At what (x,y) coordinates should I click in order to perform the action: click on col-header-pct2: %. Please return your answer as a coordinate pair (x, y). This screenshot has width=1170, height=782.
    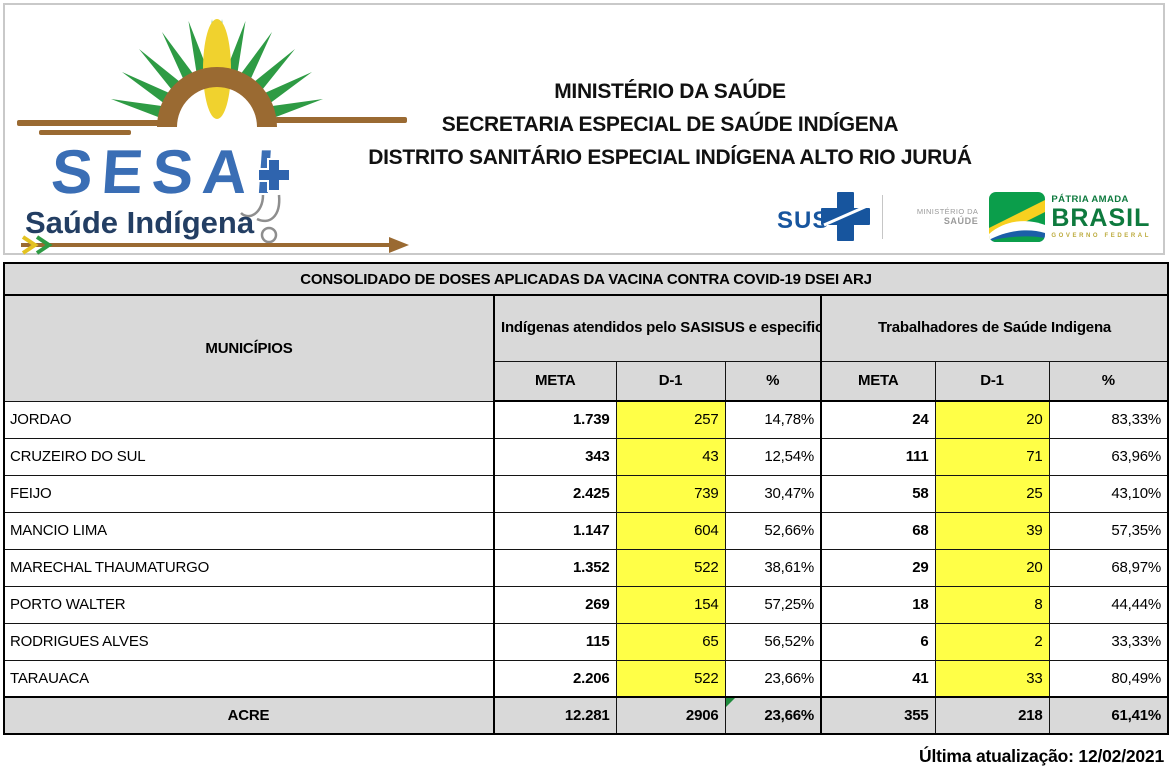
    Looking at the image, I should click on (1108, 381).